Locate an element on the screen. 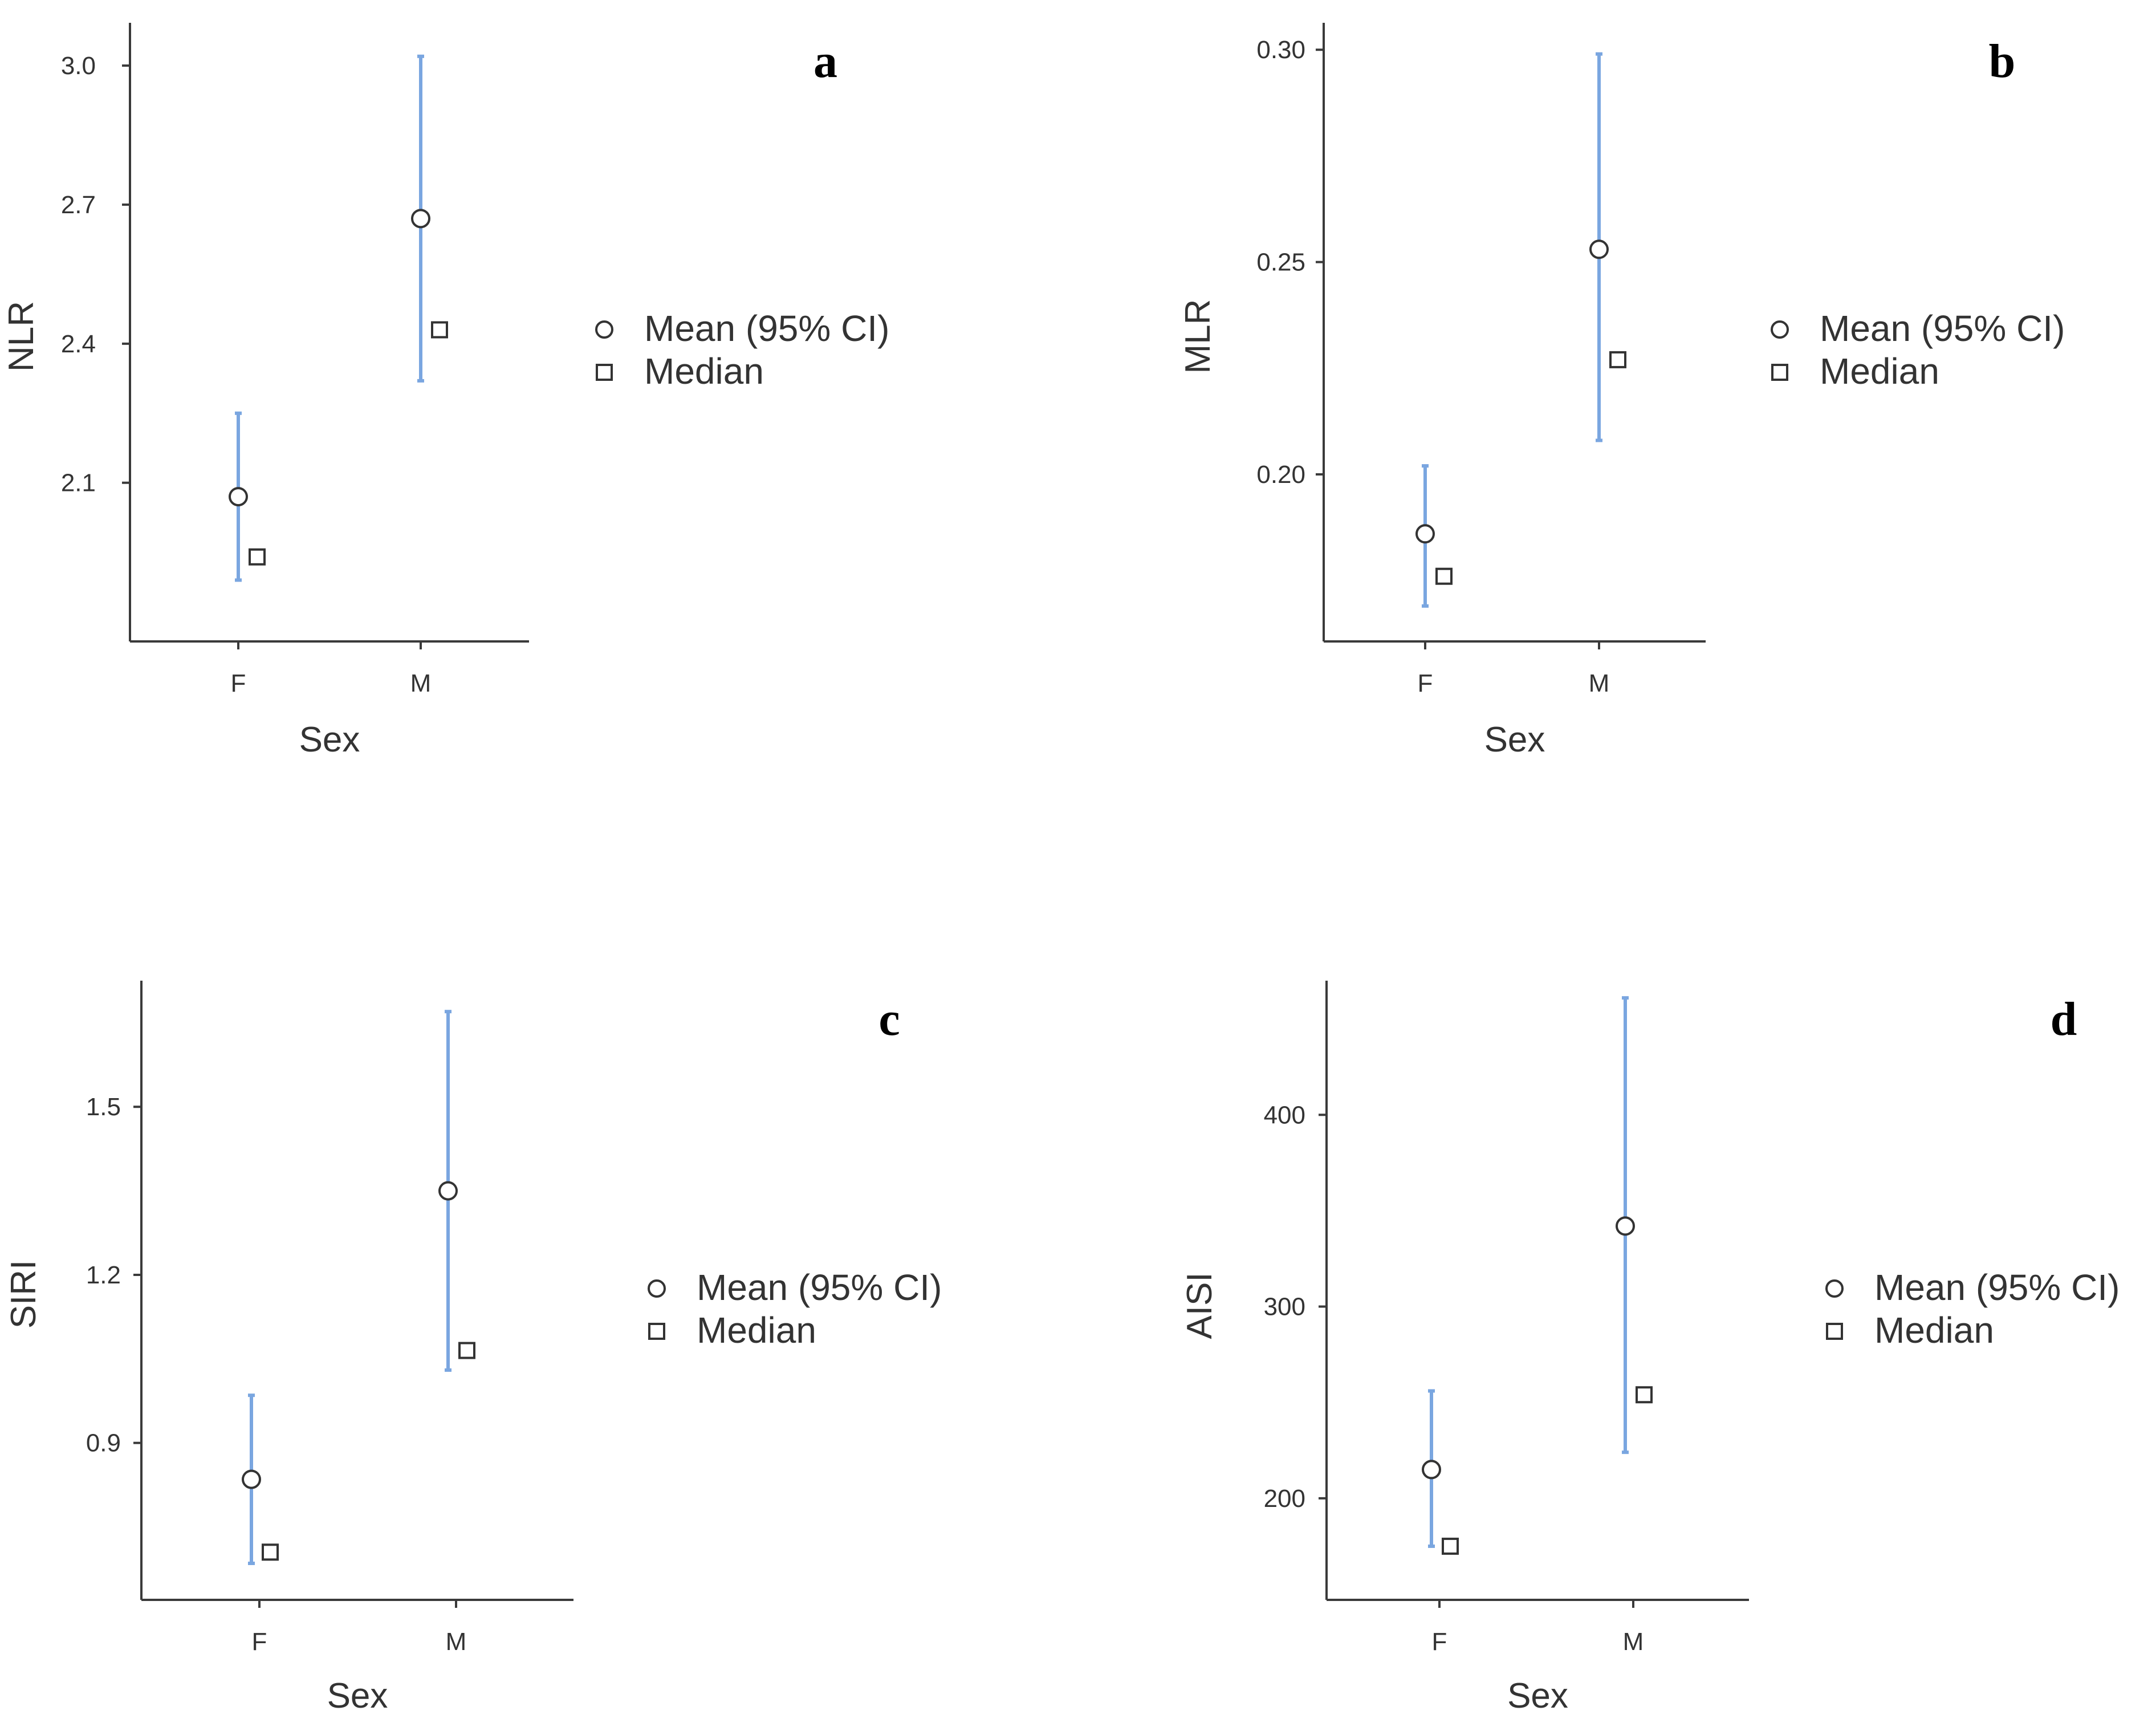 Image resolution: width=2156 pixels, height=1731 pixels. y-tick-label: 400 is located at coordinates (1284, 1115).